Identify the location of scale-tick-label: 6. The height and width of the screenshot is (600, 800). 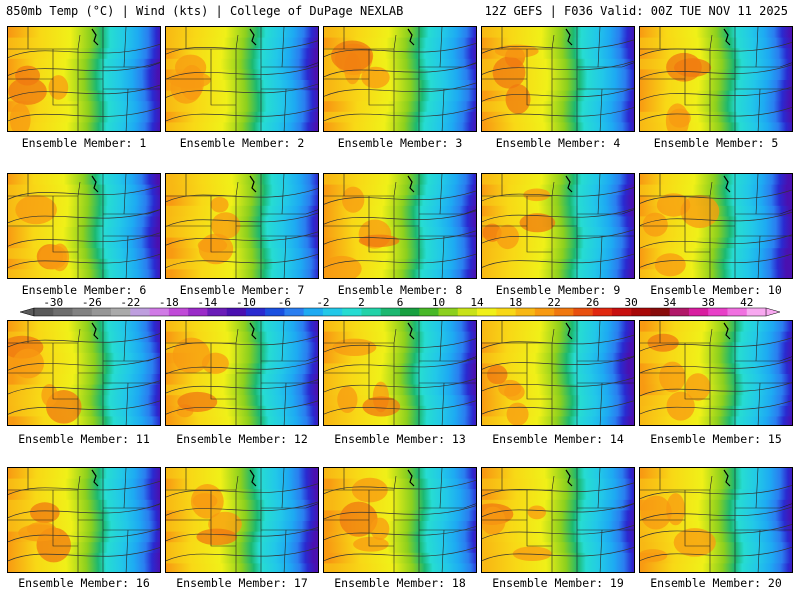
(400, 302).